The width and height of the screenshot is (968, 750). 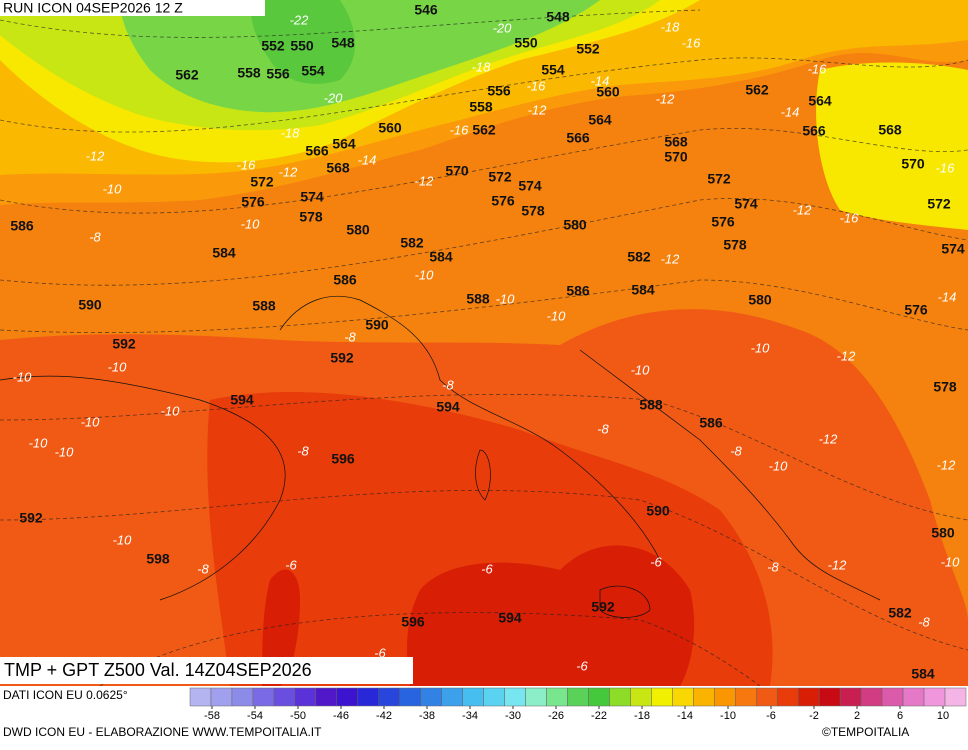 I want to click on colorbar-tick-label: 10, so click(x=943, y=716).